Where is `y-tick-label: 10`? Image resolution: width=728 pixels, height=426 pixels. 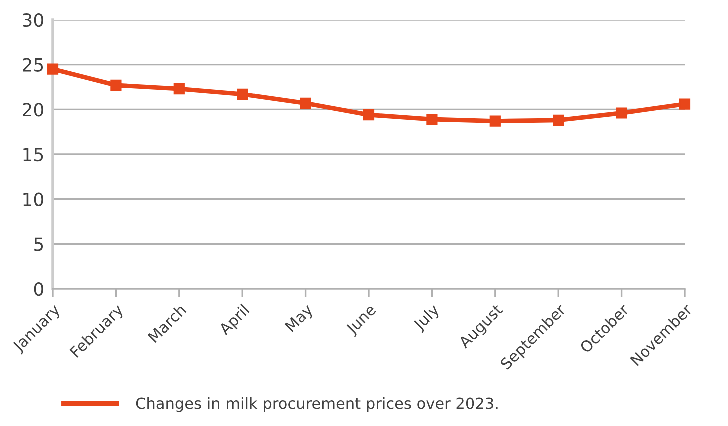 y-tick-label: 10 is located at coordinates (34, 199).